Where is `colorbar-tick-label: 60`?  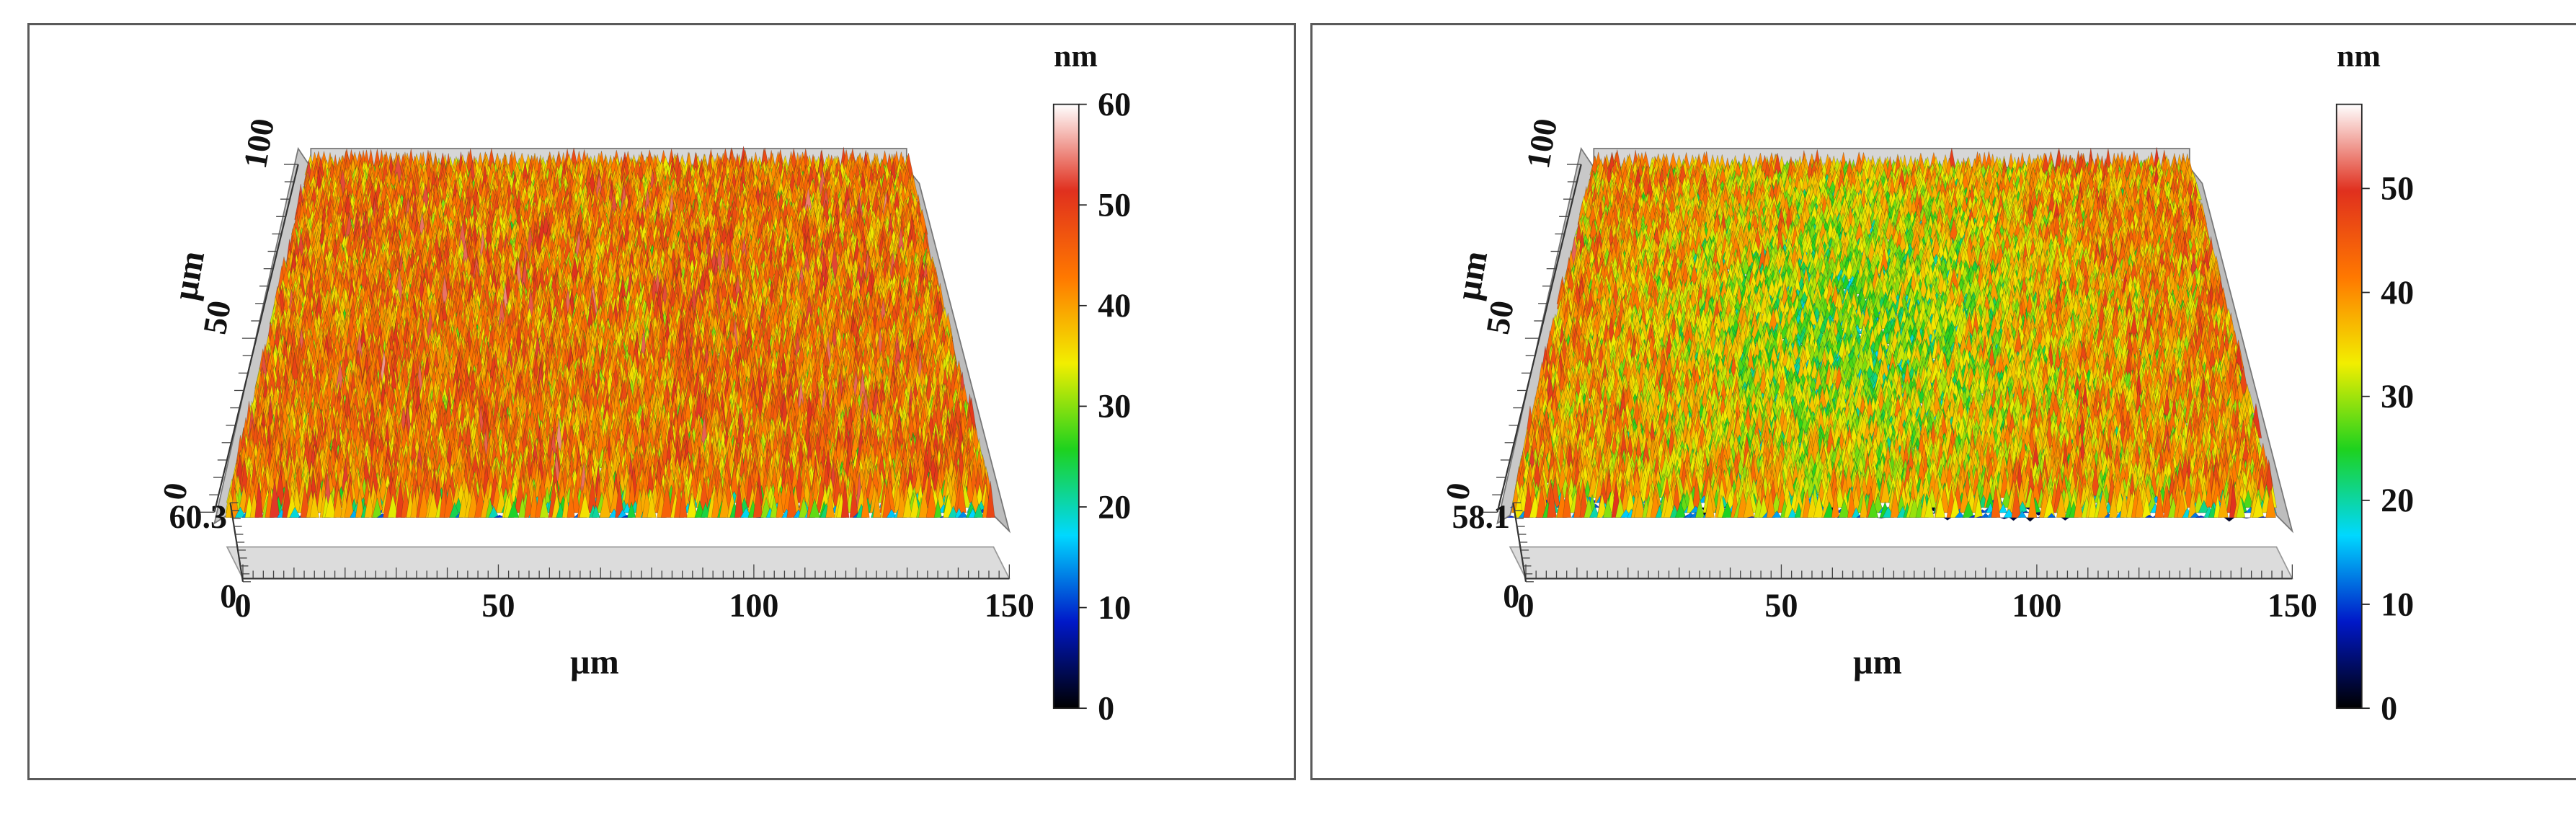
colorbar-tick-label: 60 is located at coordinates (1114, 105).